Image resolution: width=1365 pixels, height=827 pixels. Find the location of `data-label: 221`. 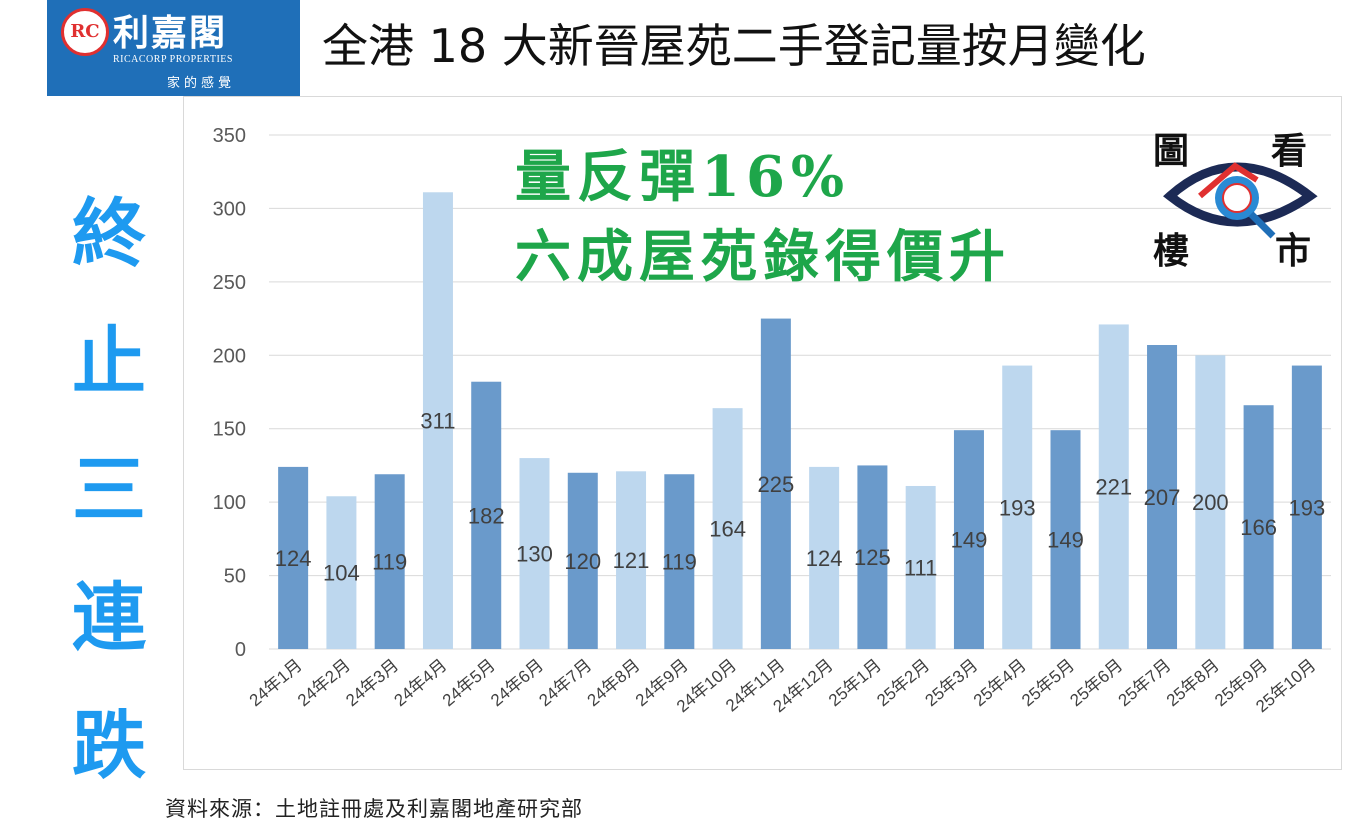

data-label: 221 is located at coordinates (1113, 487).